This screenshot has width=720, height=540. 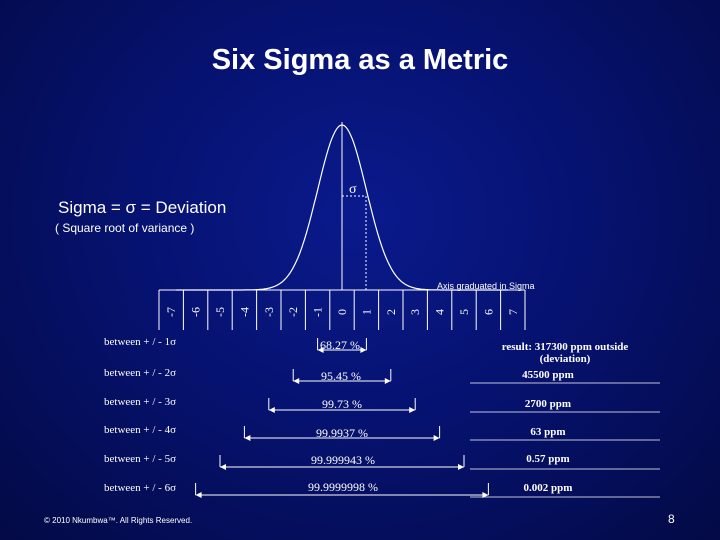 What do you see at coordinates (488, 312) in the screenshot?
I see `axis-tick-label: 6` at bounding box center [488, 312].